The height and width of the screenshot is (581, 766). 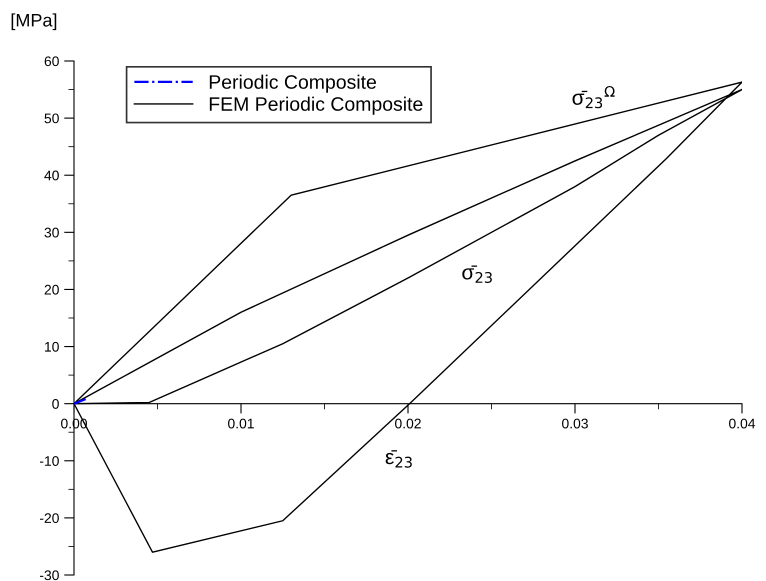 I want to click on x-axis-title: ε̄$_{23}$, so click(x=399, y=459).